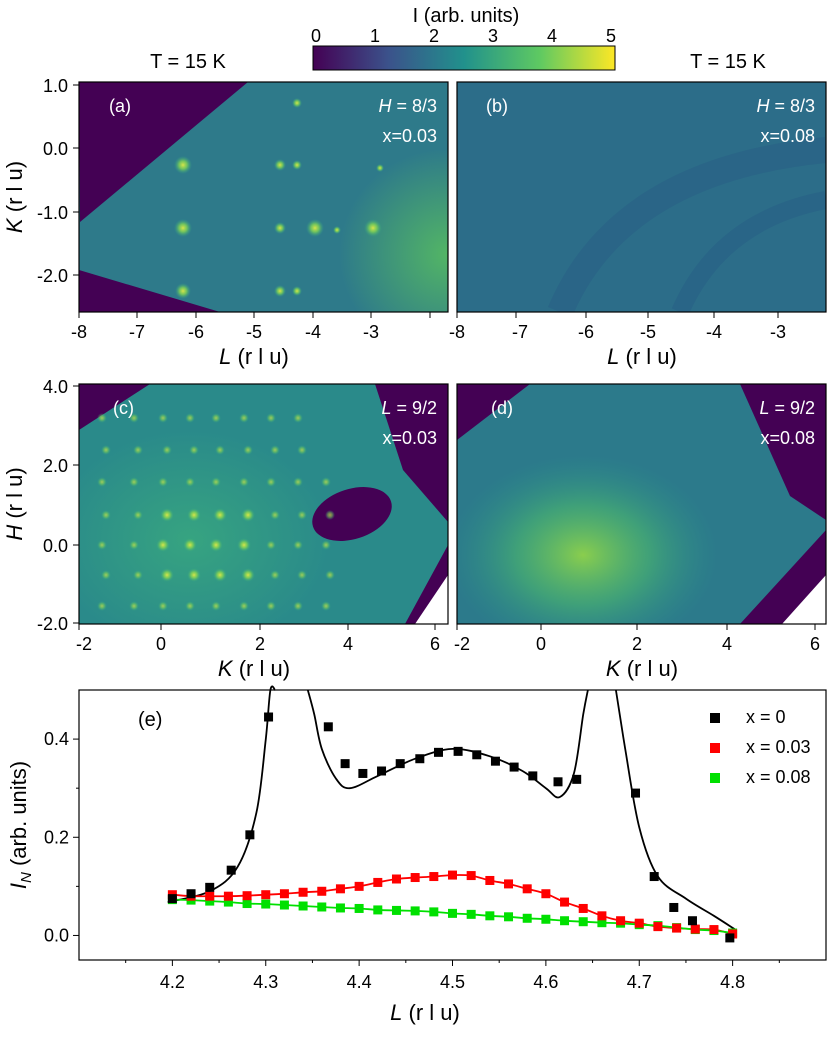 The height and width of the screenshot is (1038, 830). I want to click on y-axis-label: K (r l u), so click(14, 197).